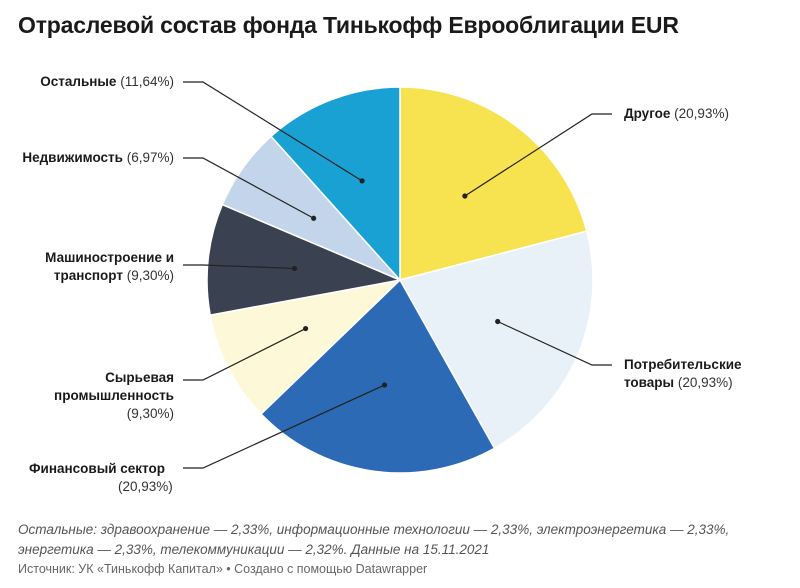 This screenshot has width=800, height=588. Describe the element at coordinates (676, 113) in the screenshot. I see `label-drugoe: Другое (20,93%)` at that location.